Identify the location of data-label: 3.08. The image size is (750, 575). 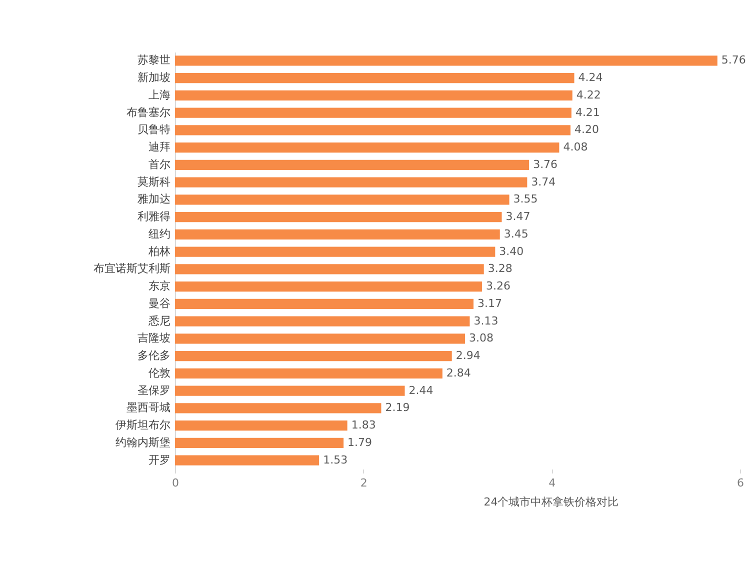
(481, 338).